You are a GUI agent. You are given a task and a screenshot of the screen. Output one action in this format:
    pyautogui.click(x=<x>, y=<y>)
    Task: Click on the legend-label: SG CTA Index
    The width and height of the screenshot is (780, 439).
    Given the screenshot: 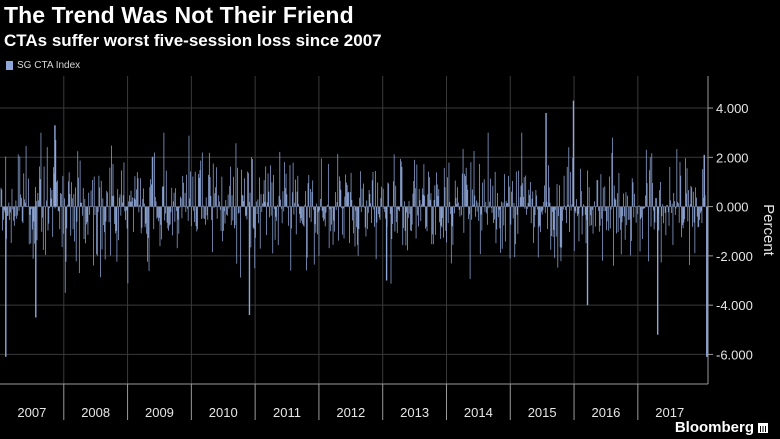 What is the action you would take?
    pyautogui.click(x=49, y=65)
    